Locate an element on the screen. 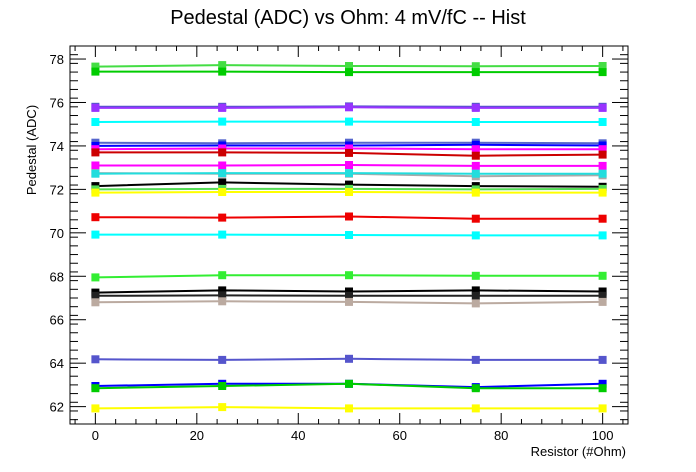 This screenshot has width=696, height=472. x-tick-label: 20 is located at coordinates (197, 435).